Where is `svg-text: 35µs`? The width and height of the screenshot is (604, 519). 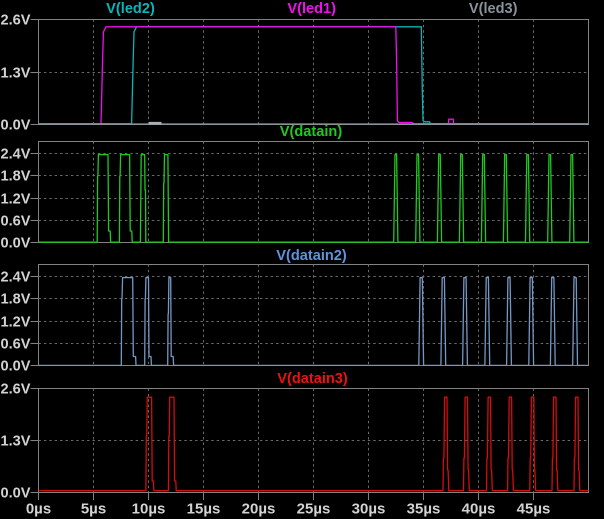 svg-text: 35µs is located at coordinates (424, 509).